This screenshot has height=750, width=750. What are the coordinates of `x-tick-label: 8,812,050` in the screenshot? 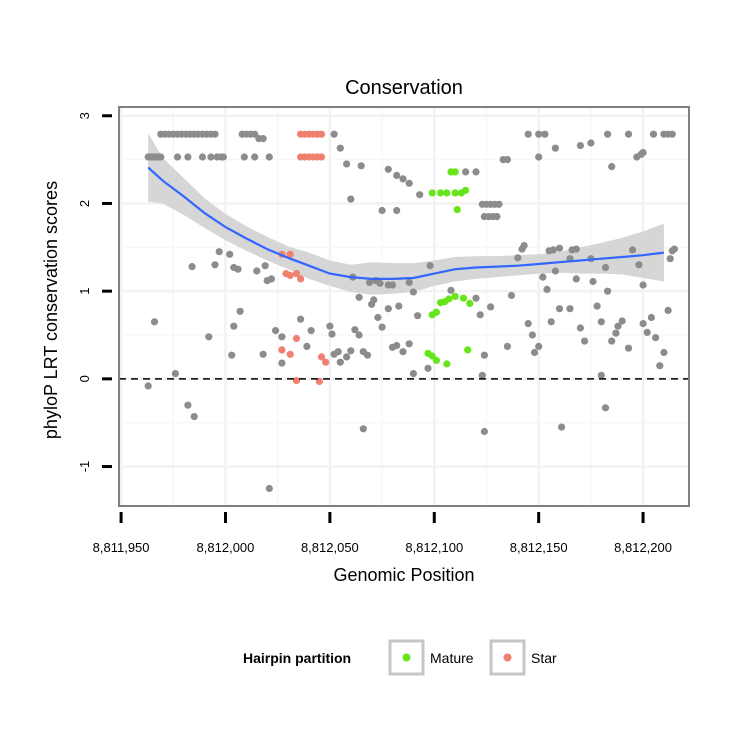 It's located at (330, 547).